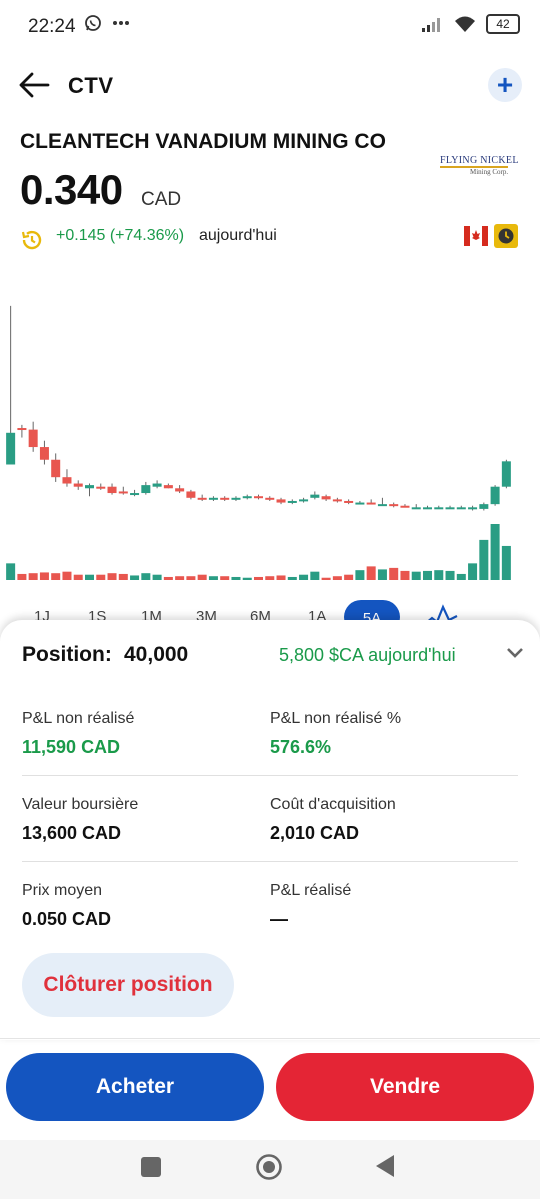  I want to click on field-label: P&L réalisé, so click(311, 890).